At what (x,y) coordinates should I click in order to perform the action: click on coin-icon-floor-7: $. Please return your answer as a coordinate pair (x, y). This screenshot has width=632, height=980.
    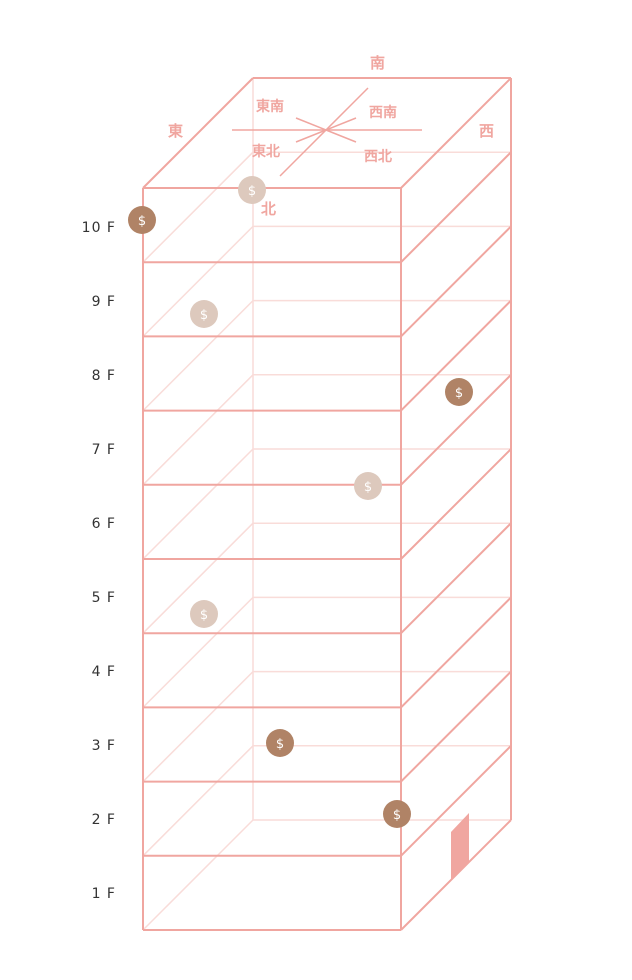
    Looking at the image, I should click on (368, 486).